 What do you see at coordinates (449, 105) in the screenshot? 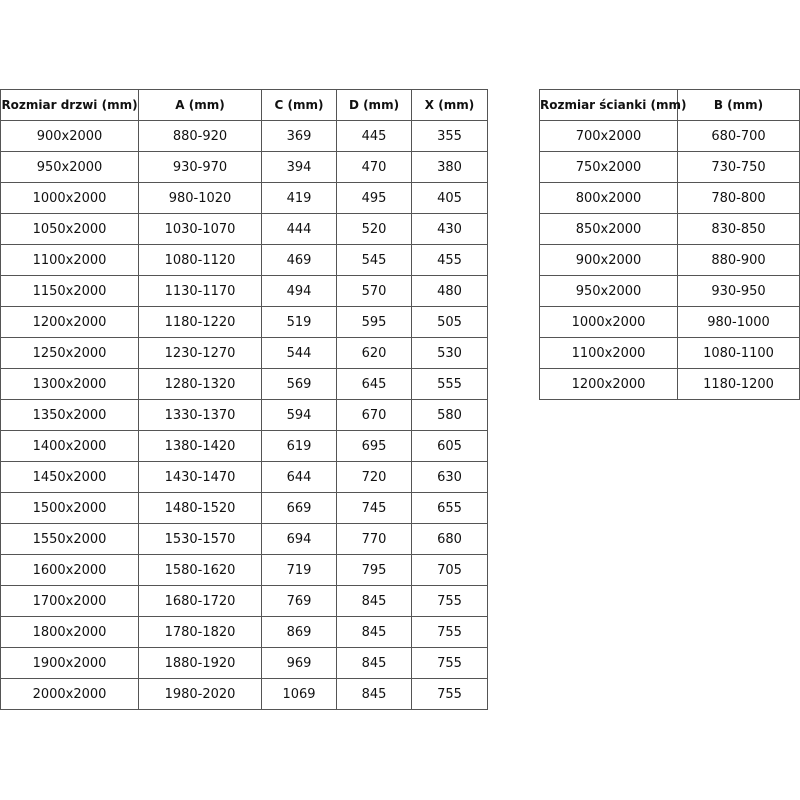
I see `column-header: X (mm)` at bounding box center [449, 105].